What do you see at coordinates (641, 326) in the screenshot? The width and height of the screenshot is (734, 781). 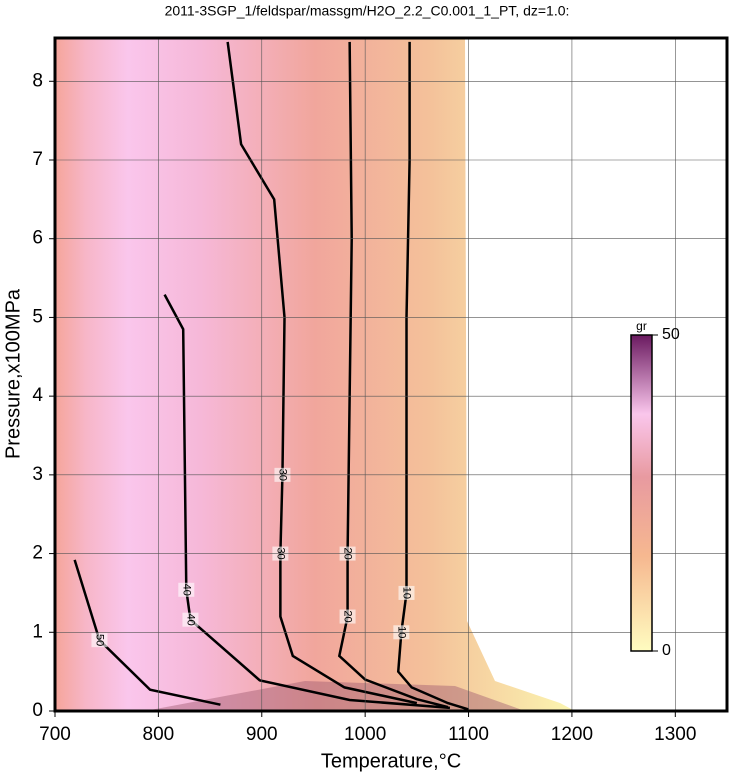 I see `colorbar-label: gr` at bounding box center [641, 326].